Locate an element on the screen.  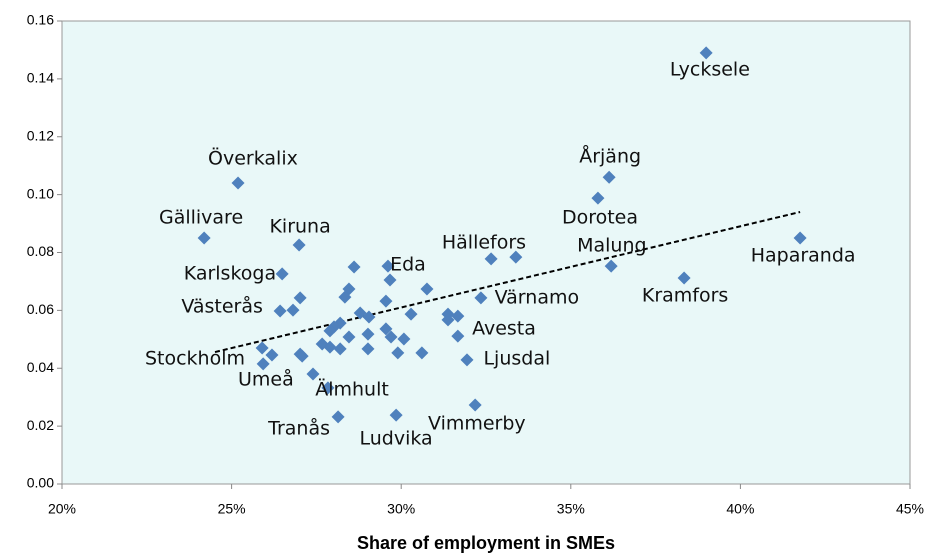
point-label: Tranås is located at coordinates (298, 428).